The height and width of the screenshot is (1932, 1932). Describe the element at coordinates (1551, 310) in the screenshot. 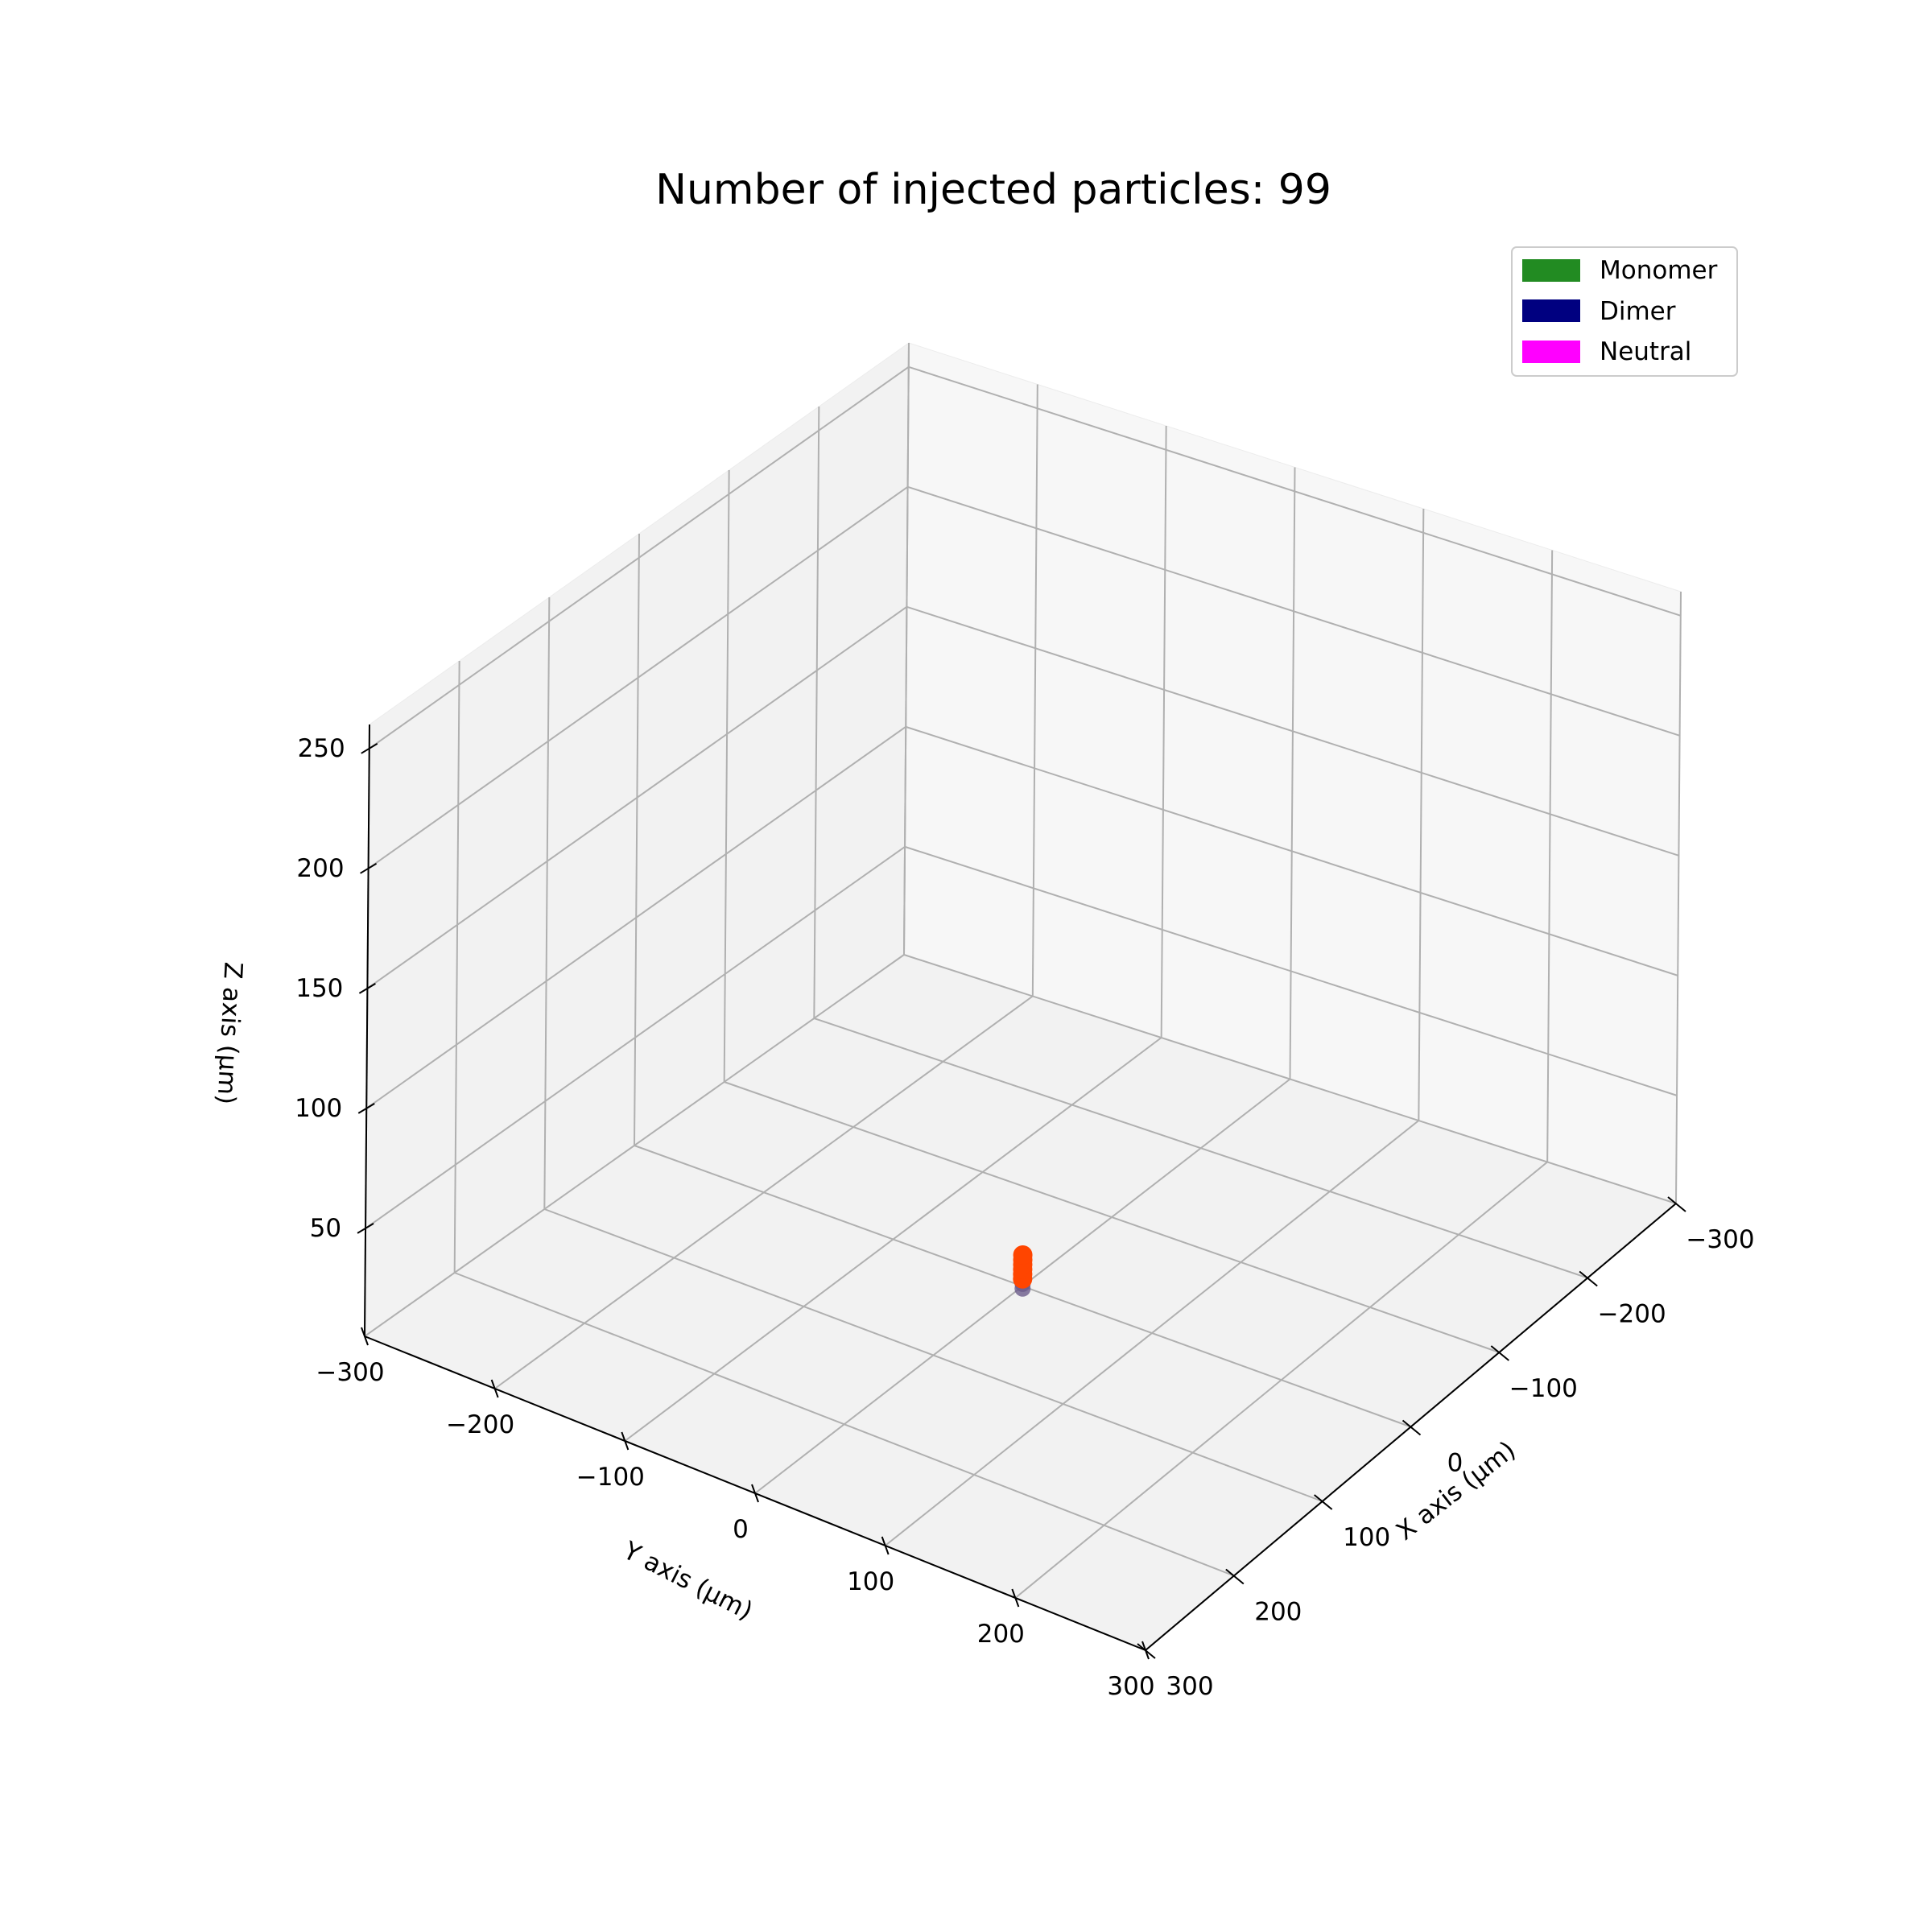

I see `legend-swatch-dimer` at that location.